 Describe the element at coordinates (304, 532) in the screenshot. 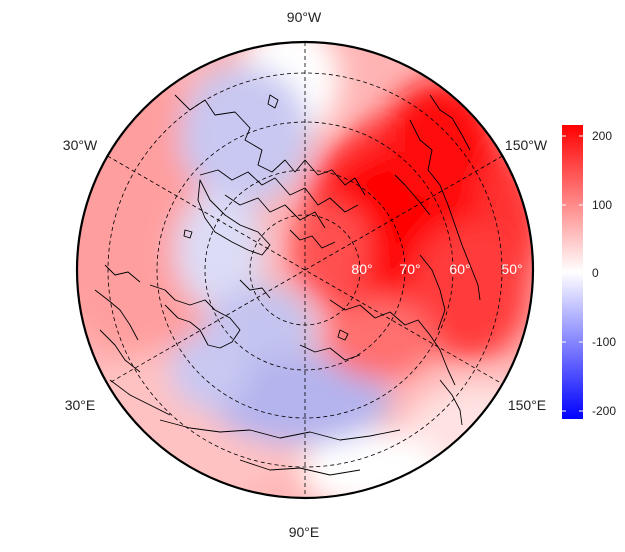

I see `lon-label-bottom: 90°E` at that location.